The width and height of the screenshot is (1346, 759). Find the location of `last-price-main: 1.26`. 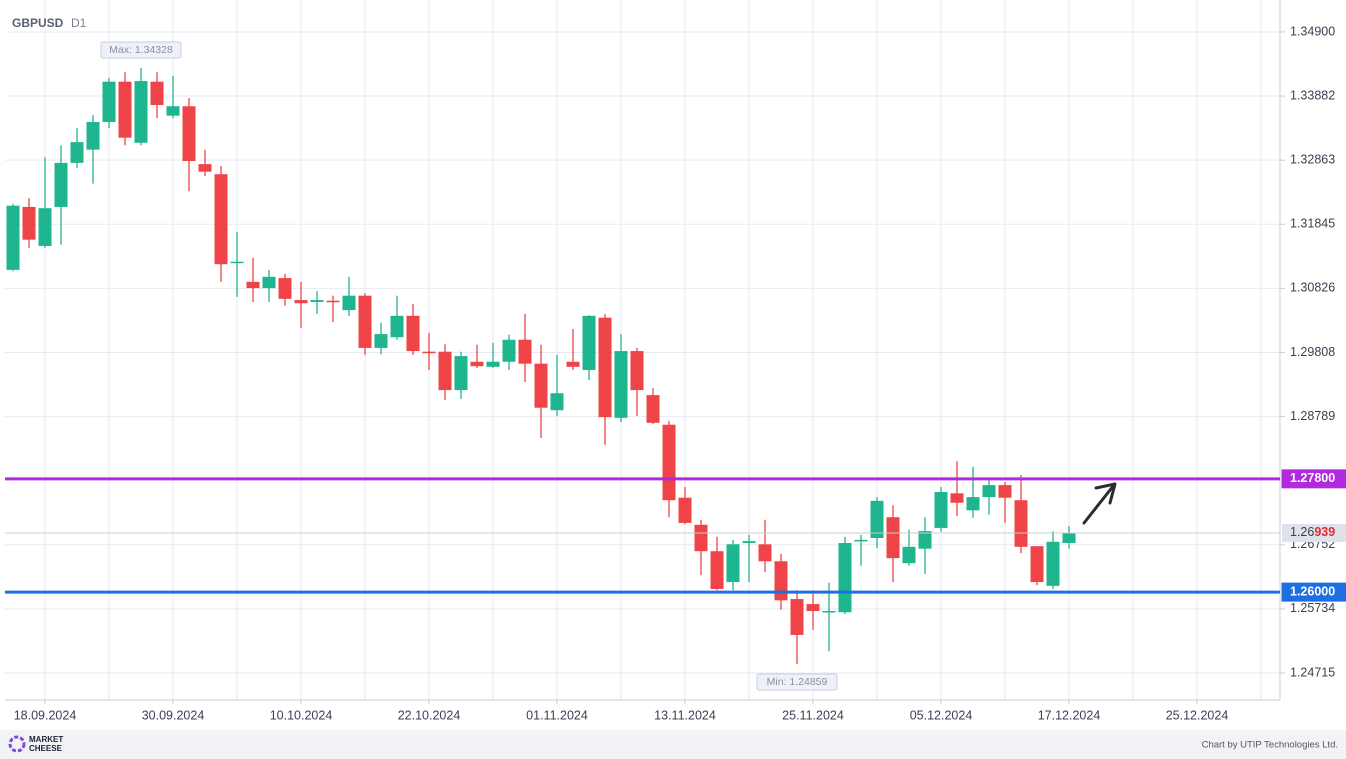

last-price-main: 1.26 is located at coordinates (1302, 532).